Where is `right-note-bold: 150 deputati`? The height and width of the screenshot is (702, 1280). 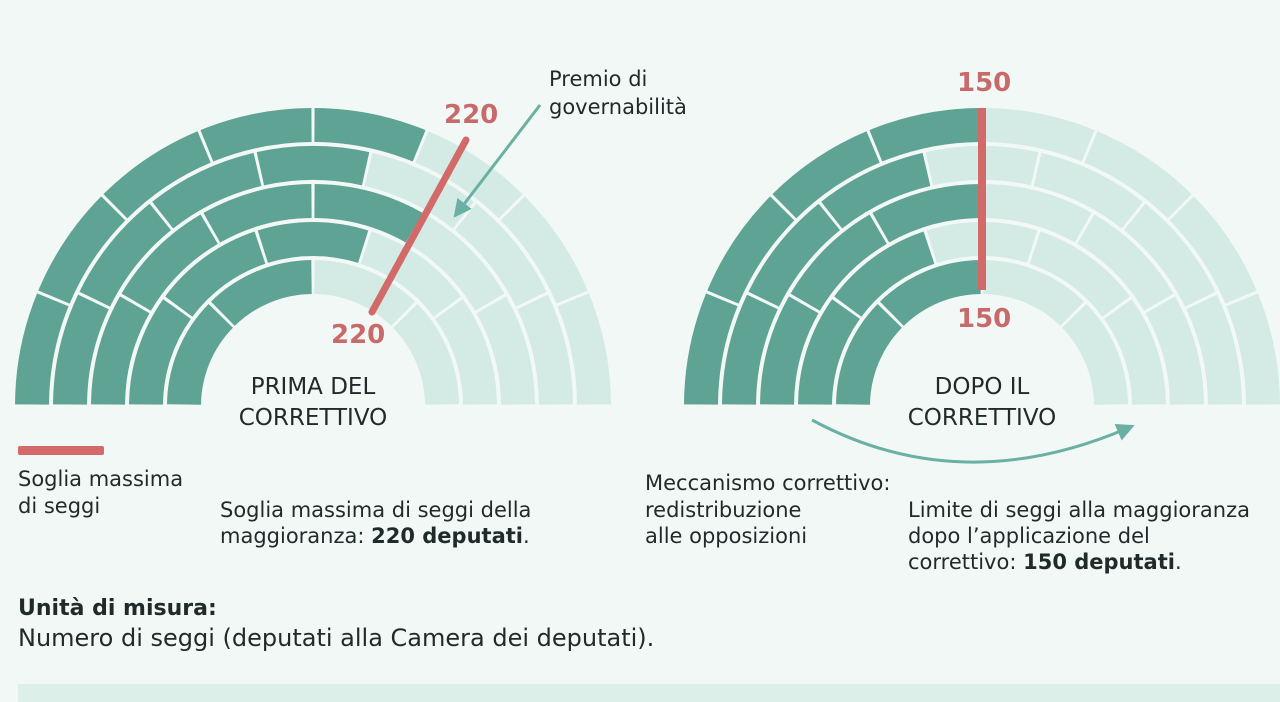
right-note-bold: 150 deputati is located at coordinates (1099, 562).